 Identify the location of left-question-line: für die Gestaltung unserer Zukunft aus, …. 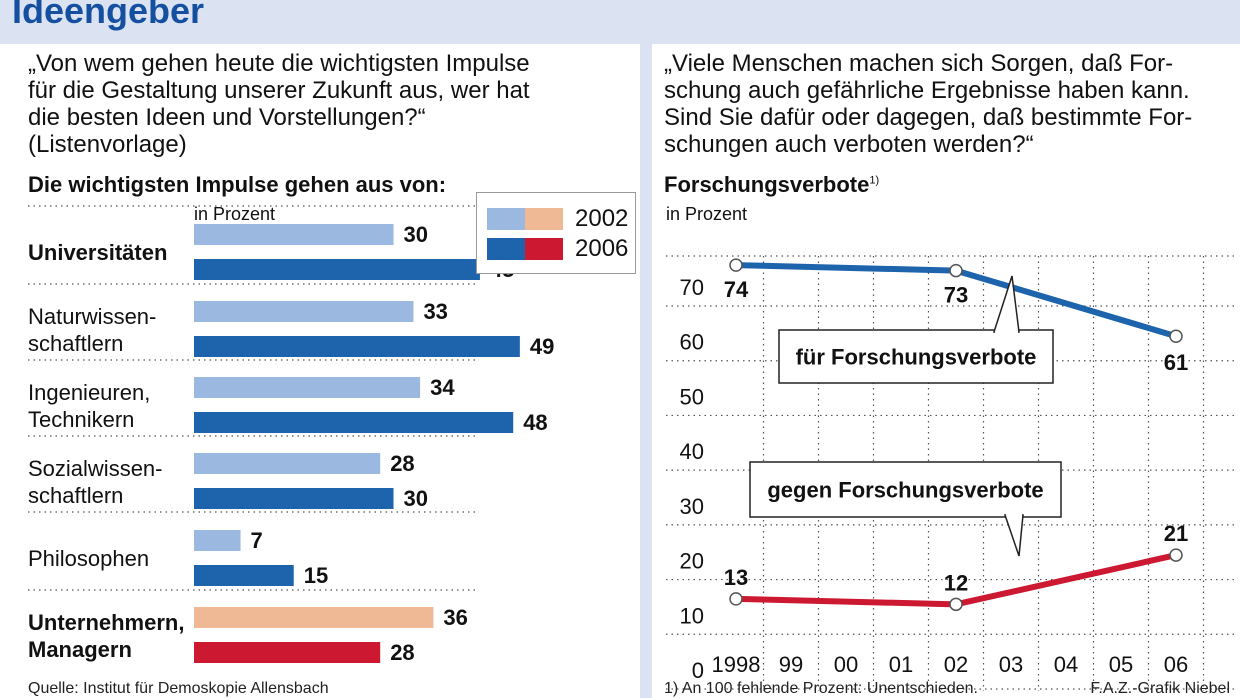
(279, 90).